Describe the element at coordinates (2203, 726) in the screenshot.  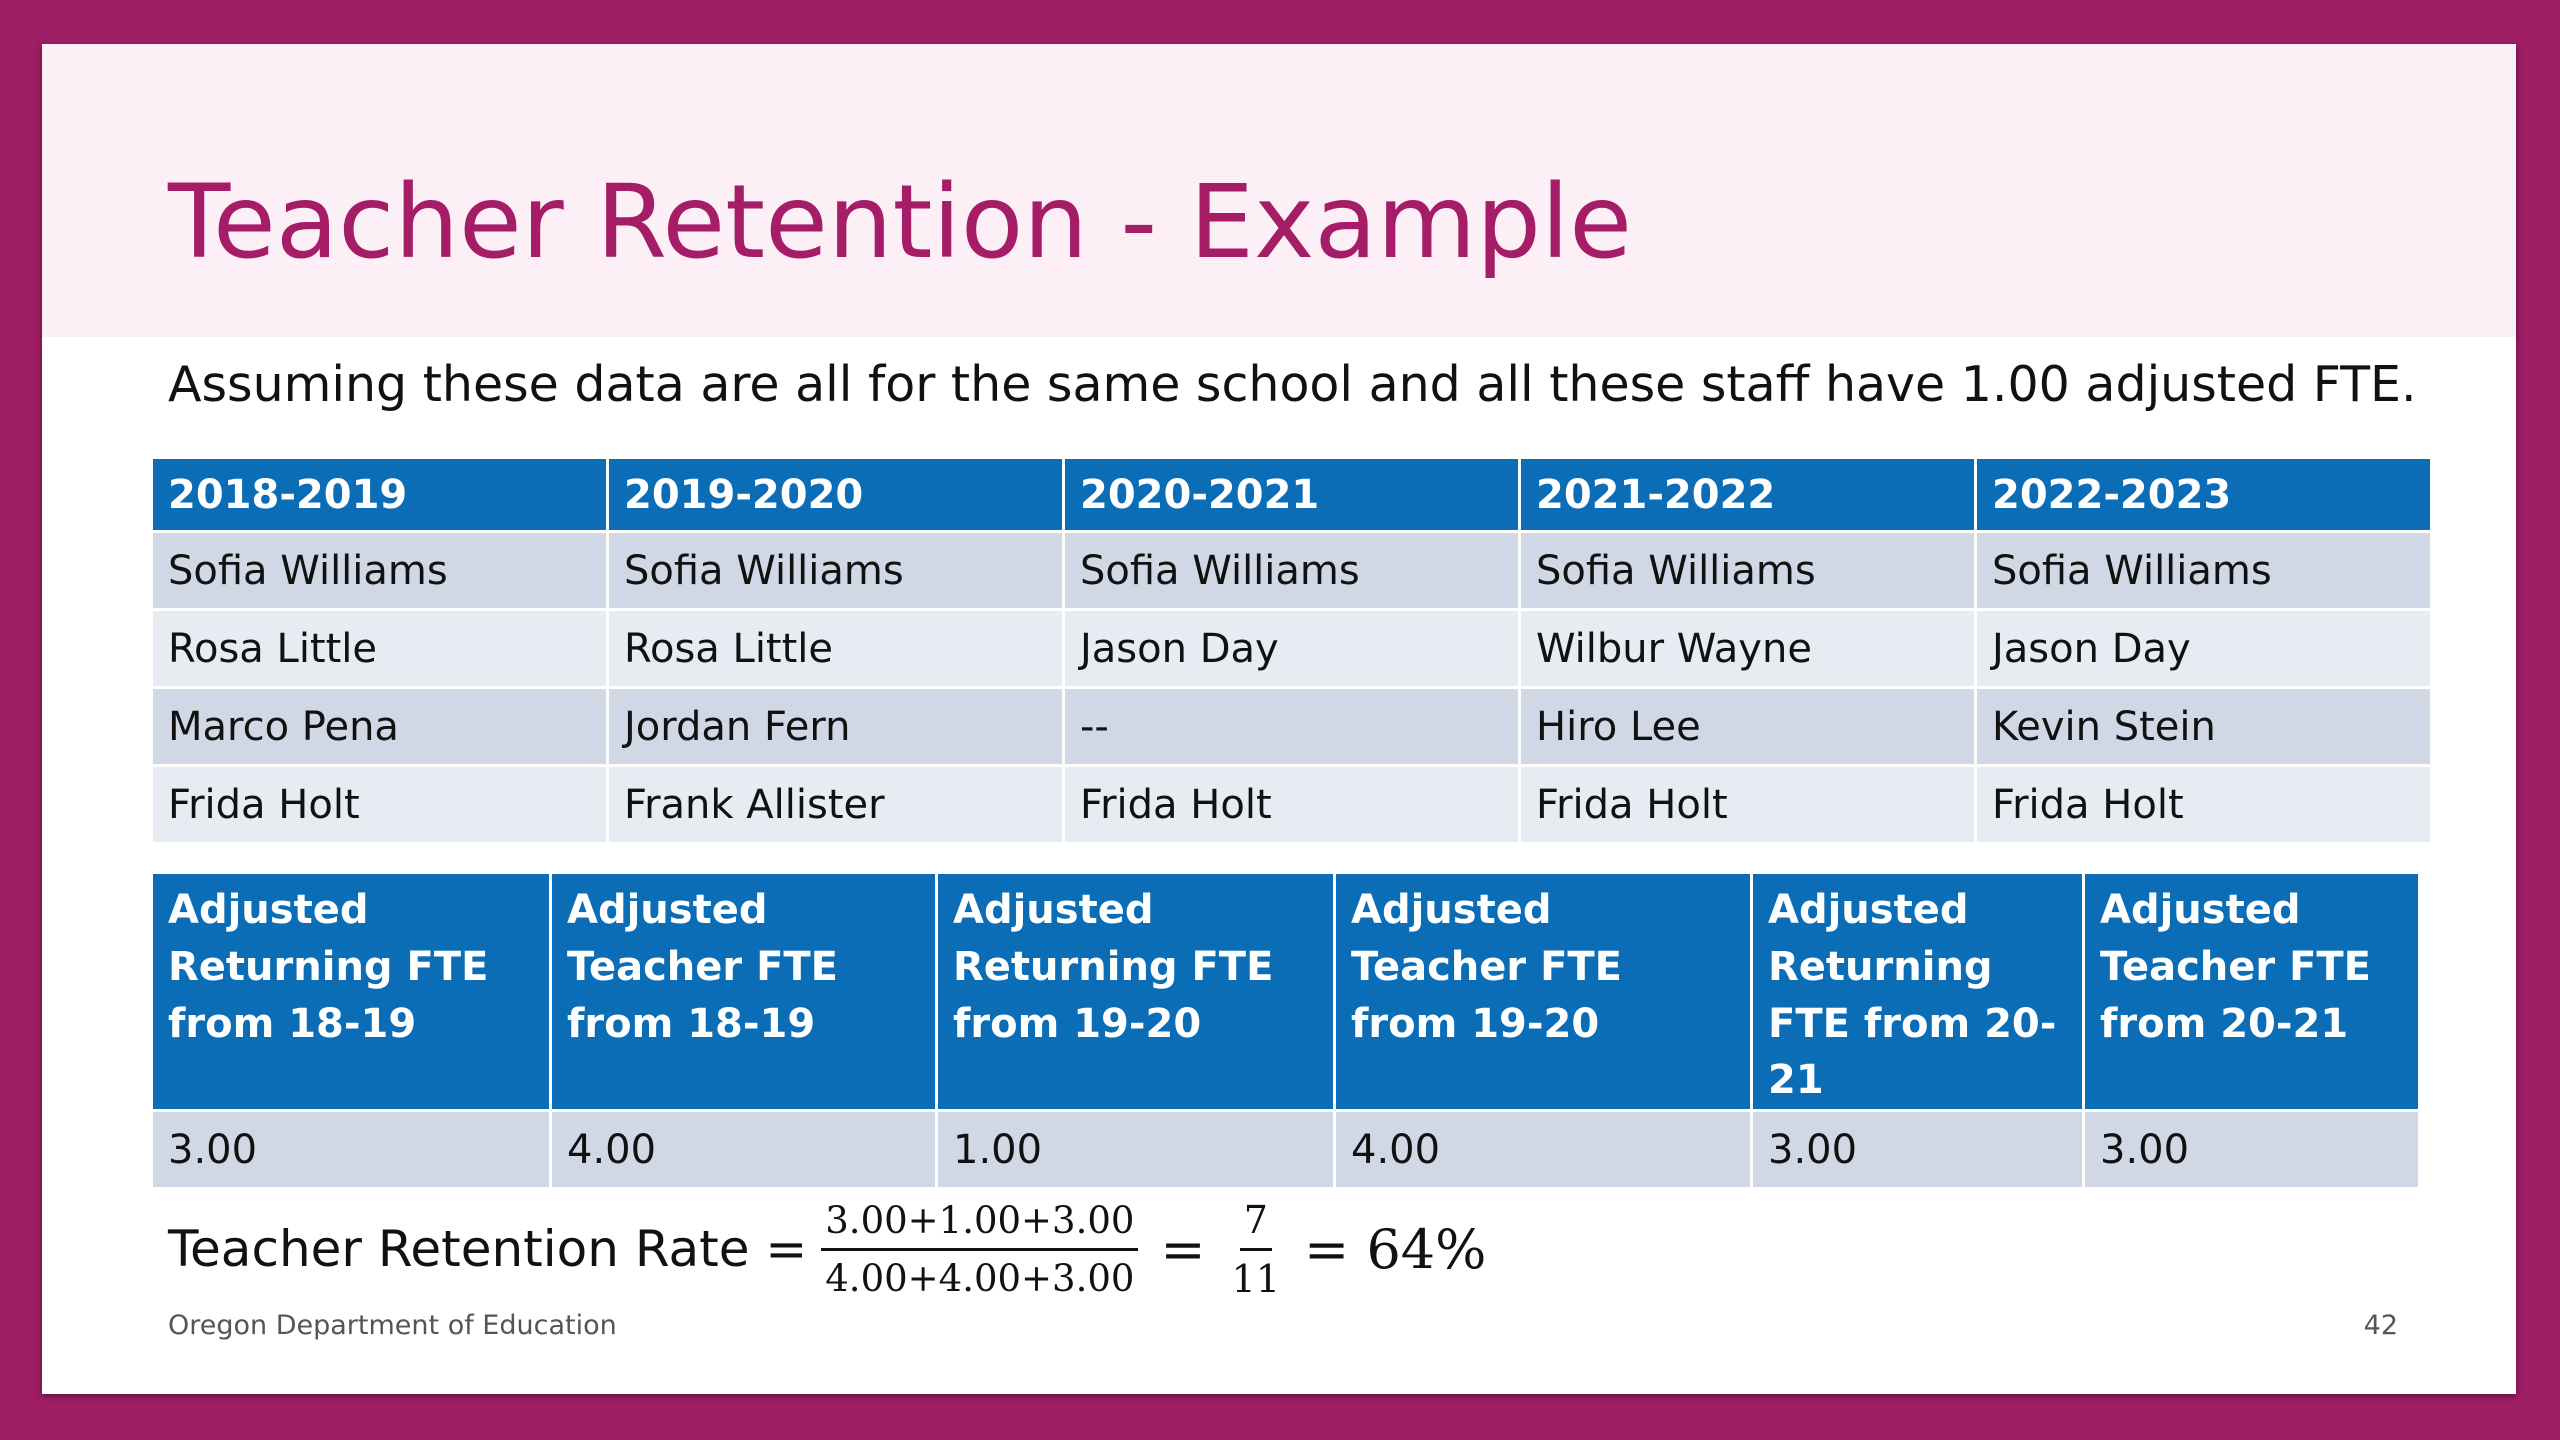
I see `table-cell: Kevin Stein` at that location.